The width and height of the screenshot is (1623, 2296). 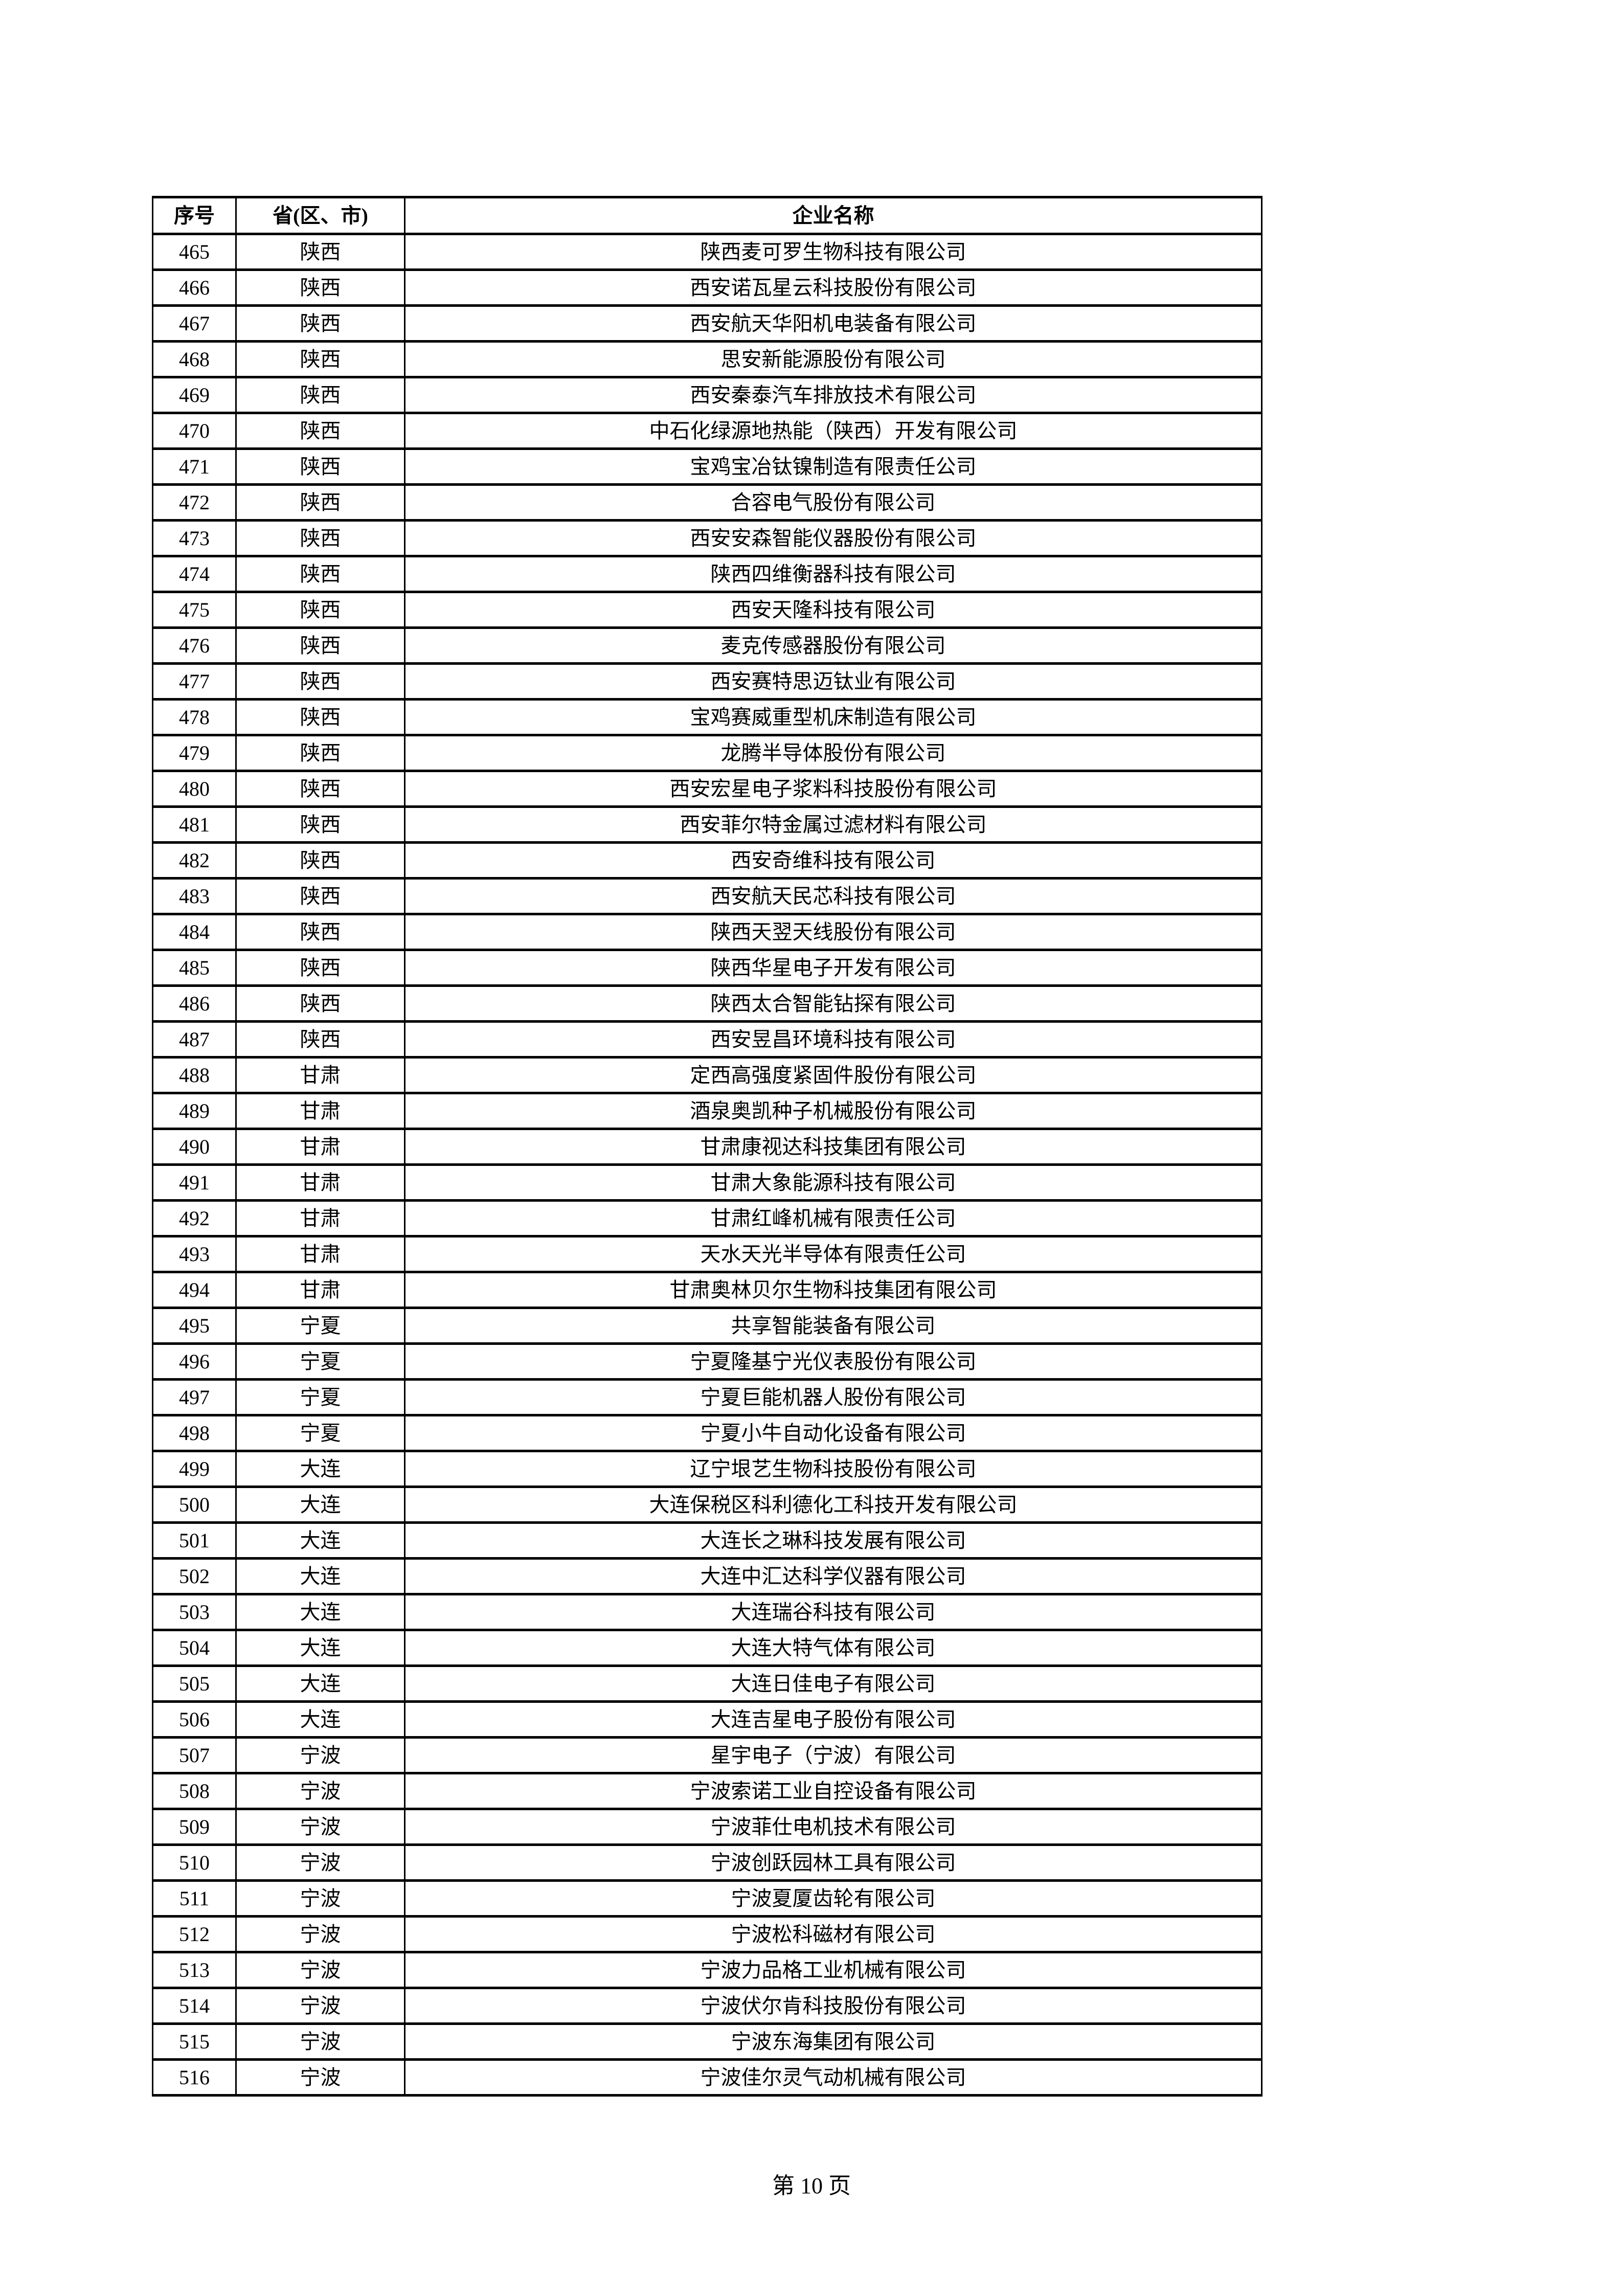 What do you see at coordinates (708, 2006) in the screenshot?
I see `table-row: 514 宁波 宁波伏尔肯科技股份有限公司` at bounding box center [708, 2006].